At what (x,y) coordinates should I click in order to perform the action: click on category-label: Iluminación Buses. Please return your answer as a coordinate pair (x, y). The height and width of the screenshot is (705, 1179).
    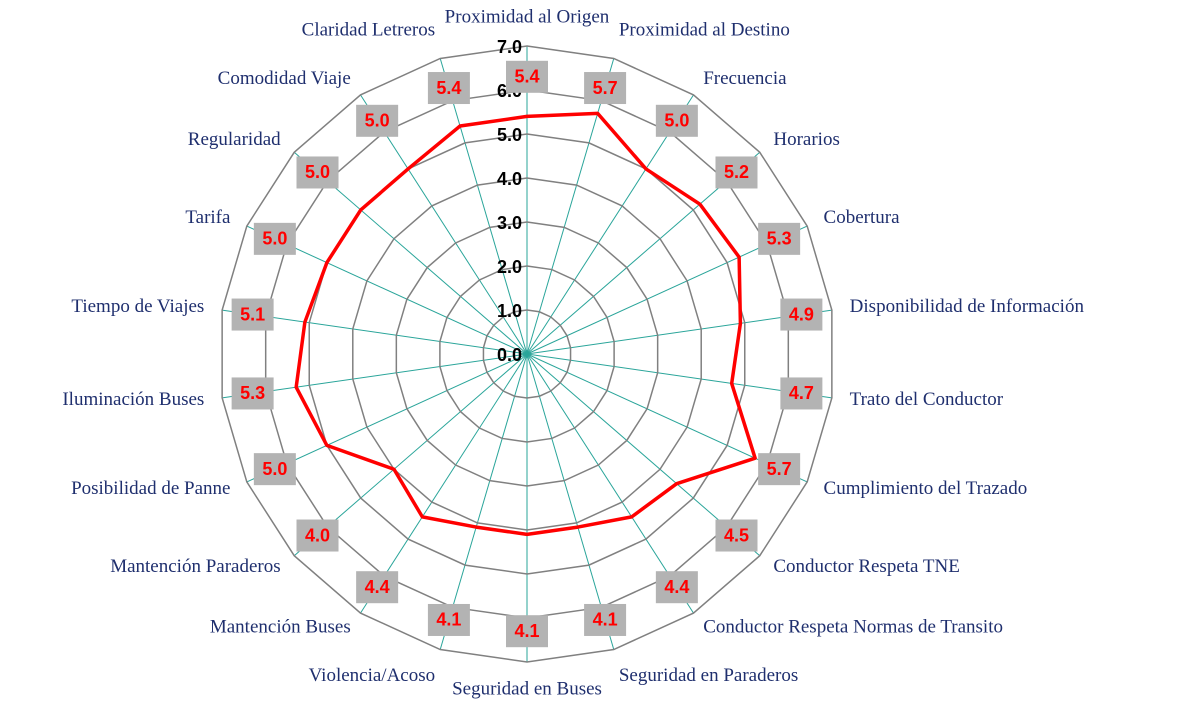
    Looking at the image, I should click on (133, 399).